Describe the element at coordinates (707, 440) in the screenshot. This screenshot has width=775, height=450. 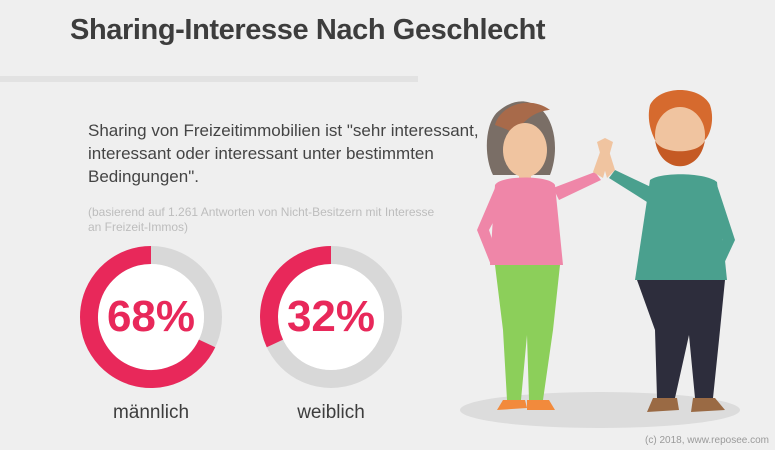
I see `copyright-credit: (c) 2018, www.reposee.com` at that location.